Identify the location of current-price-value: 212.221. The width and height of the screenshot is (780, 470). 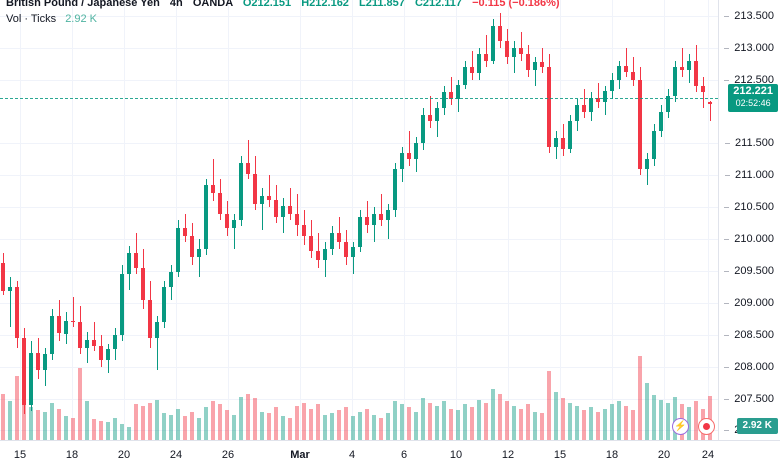
(753, 90).